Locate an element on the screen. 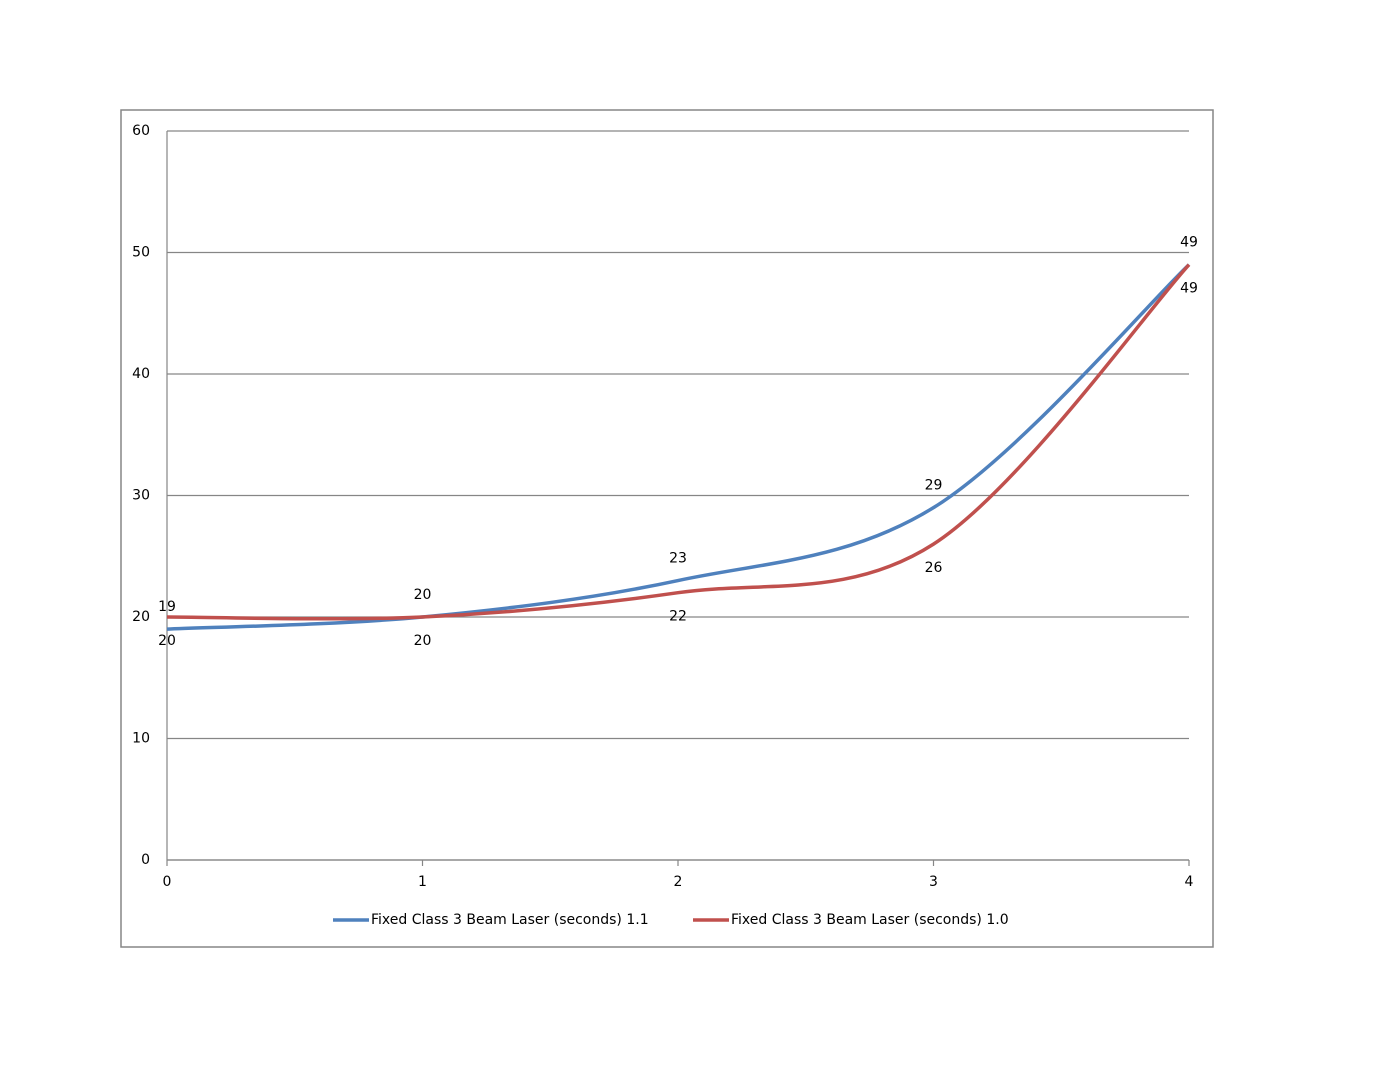  legend-label: Fixed Class 3 Beam Laser (seconds) 1.0 is located at coordinates (870, 920).